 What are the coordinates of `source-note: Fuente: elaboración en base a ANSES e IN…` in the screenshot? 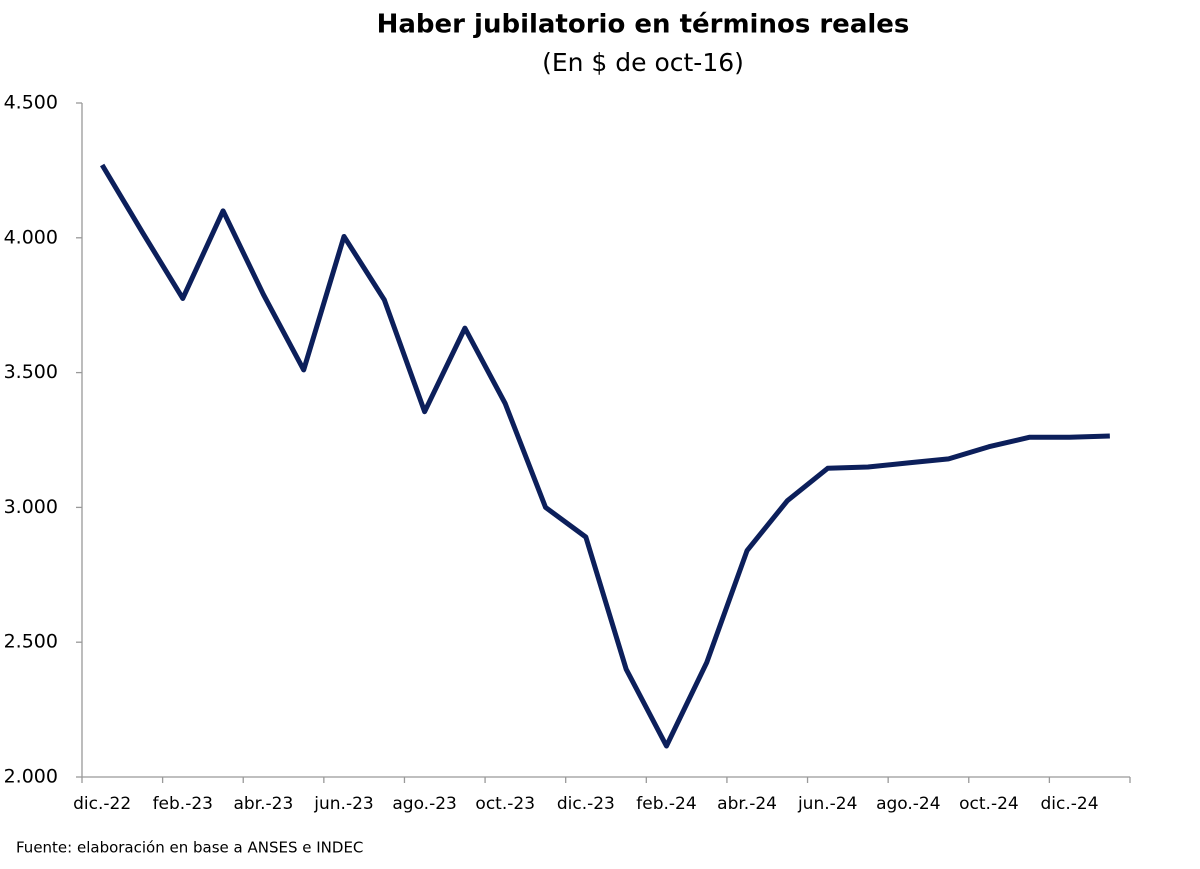 It's located at (189, 848).